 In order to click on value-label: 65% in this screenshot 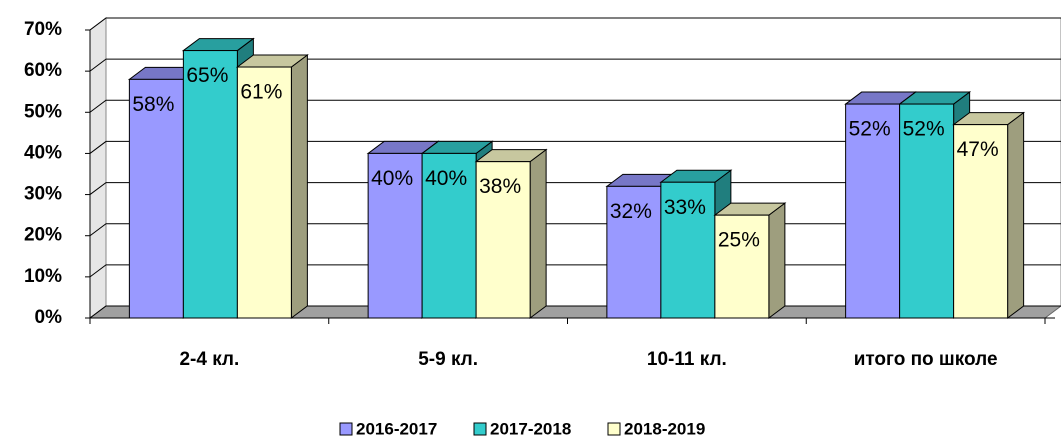, I will do `click(207, 75)`.